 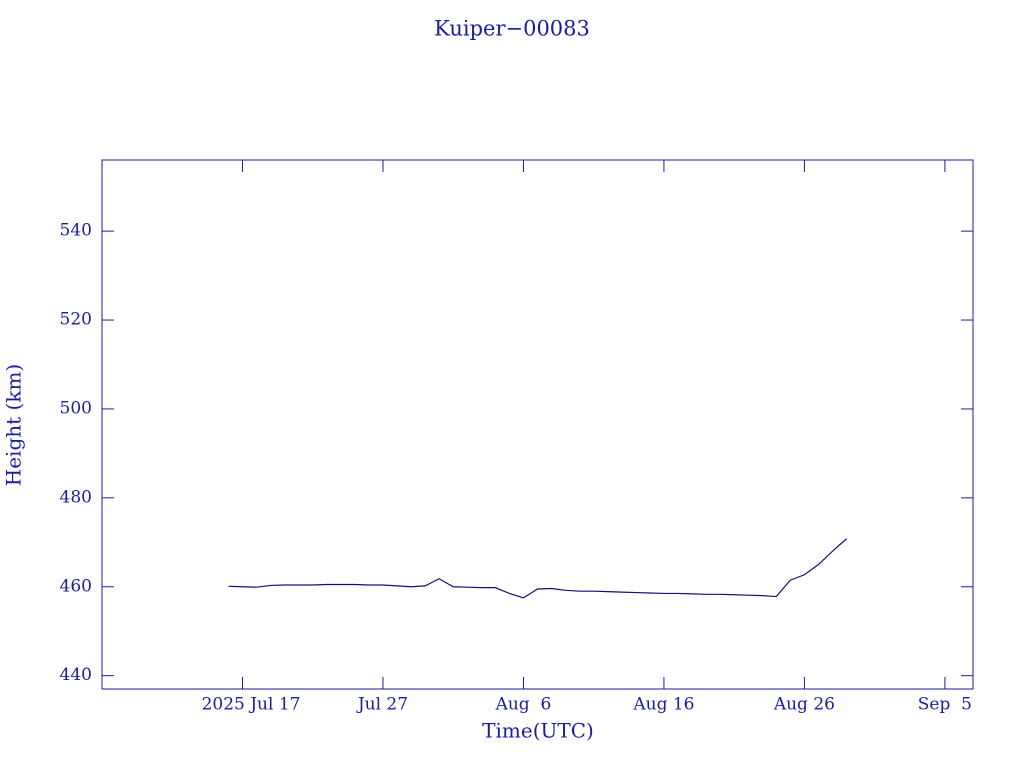 I want to click on x-tick-label: Aug 16, so click(x=663, y=705).